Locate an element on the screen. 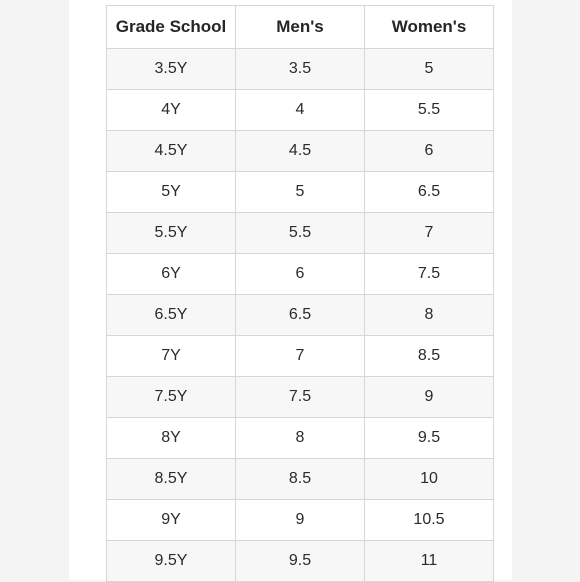  cell-grade-school: 6Y is located at coordinates (171, 274).